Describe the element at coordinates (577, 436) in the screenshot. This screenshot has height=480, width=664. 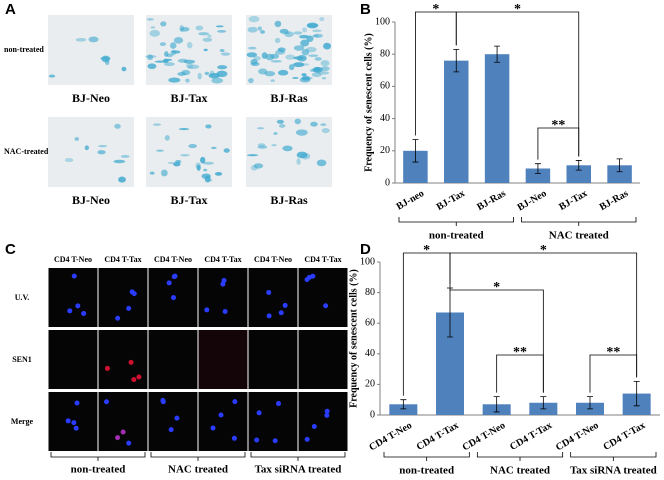
I see `x-tick-label: CD4 T-Neo` at that location.